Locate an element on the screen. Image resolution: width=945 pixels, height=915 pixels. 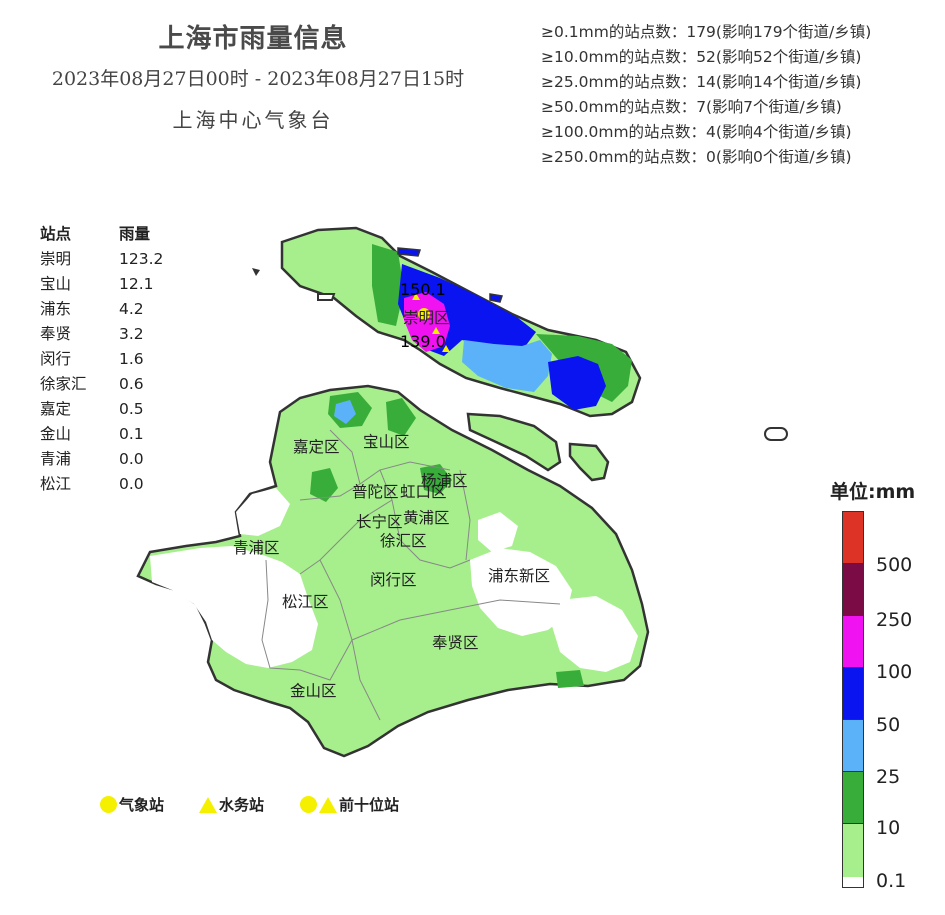
rain-value: 0.1 is located at coordinates (131, 434).